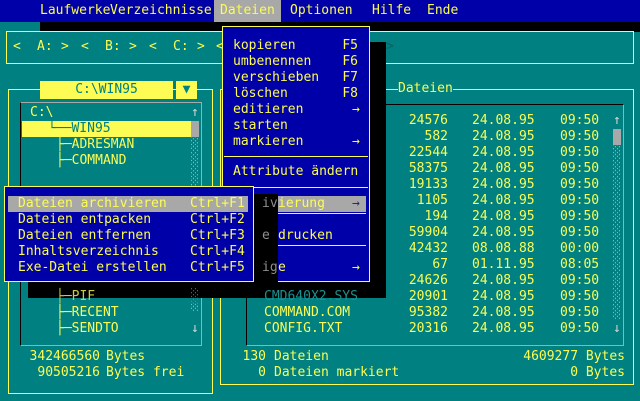  What do you see at coordinates (217, 267) in the screenshot?
I see `popup-item-shortcut: Ctrl+F5` at bounding box center [217, 267].